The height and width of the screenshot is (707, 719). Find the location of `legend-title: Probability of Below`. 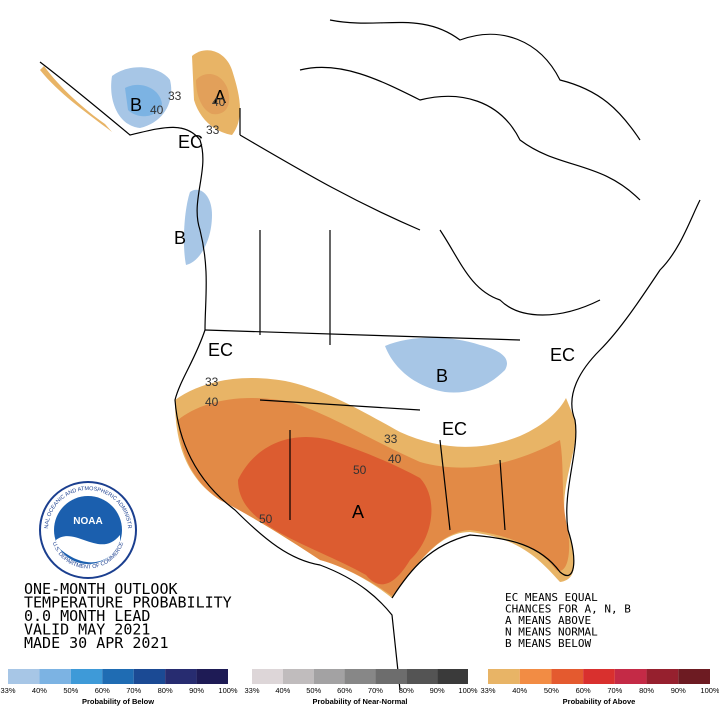

legend-title: Probability of Below is located at coordinates (118, 701).